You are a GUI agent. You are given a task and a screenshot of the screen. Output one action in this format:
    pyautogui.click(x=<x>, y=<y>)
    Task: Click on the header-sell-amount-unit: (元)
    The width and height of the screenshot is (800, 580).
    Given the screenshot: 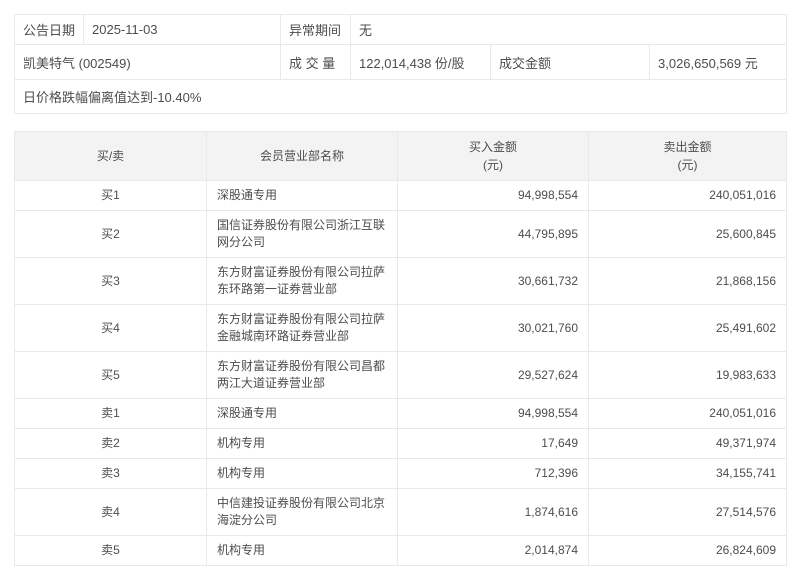 What is the action you would take?
    pyautogui.click(x=687, y=165)
    